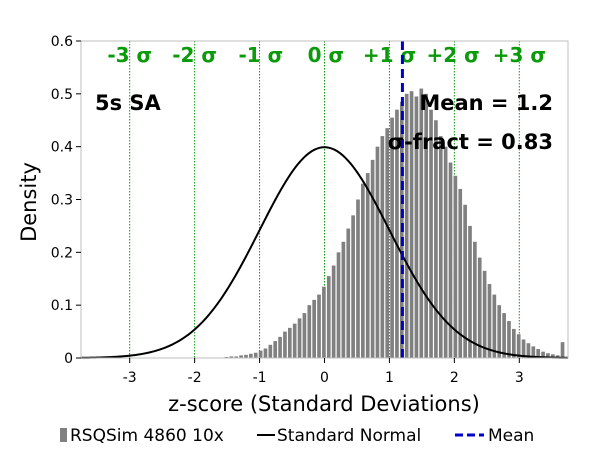 Image resolution: width=600 pixels, height=450 pixels. I want to click on sigma-label: 0 σ, so click(326, 55).